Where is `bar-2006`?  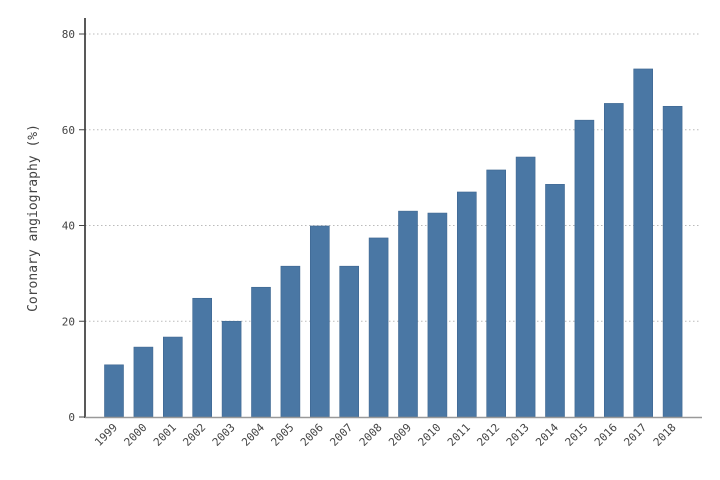 bar-2006 is located at coordinates (319, 321).